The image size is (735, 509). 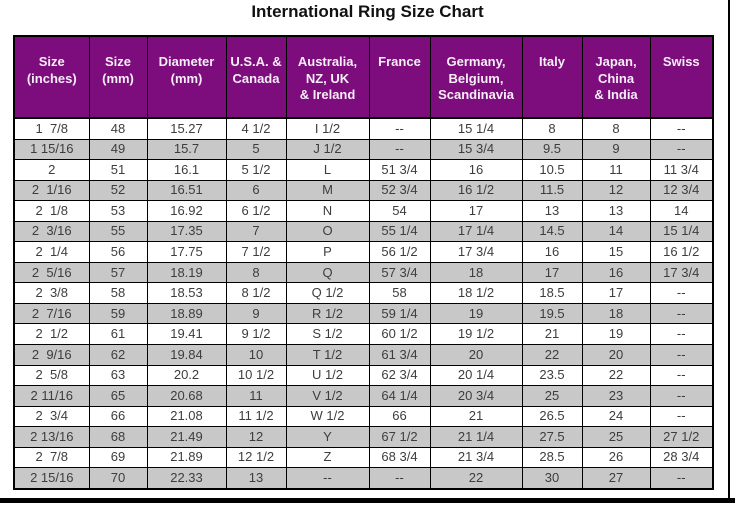 What do you see at coordinates (256, 170) in the screenshot?
I see `table-cell: 5 1/2` at bounding box center [256, 170].